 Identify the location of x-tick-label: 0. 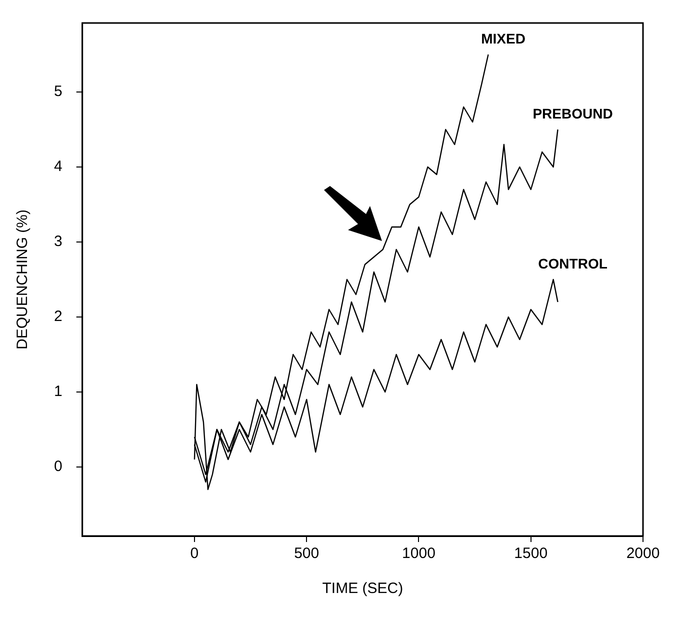
(194, 553).